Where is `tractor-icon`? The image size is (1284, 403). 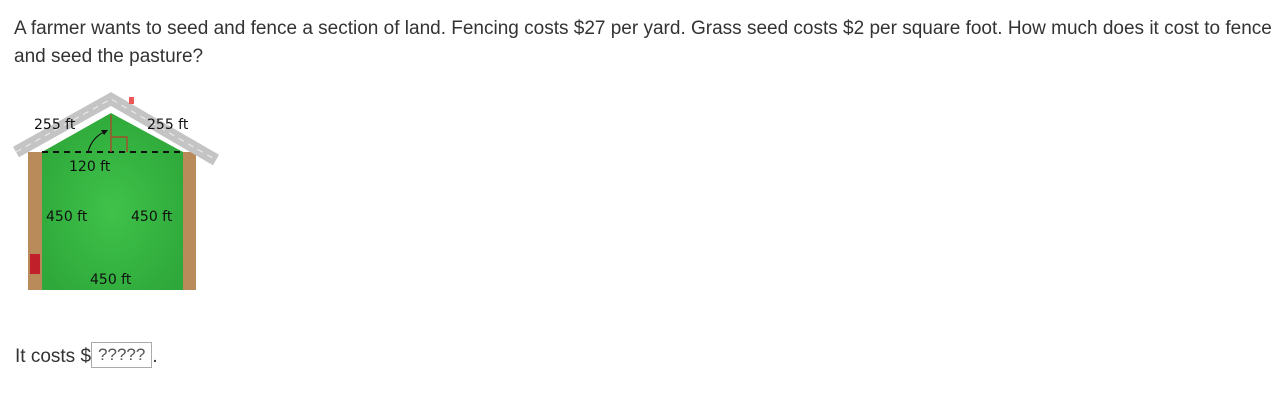 tractor-icon is located at coordinates (35, 264).